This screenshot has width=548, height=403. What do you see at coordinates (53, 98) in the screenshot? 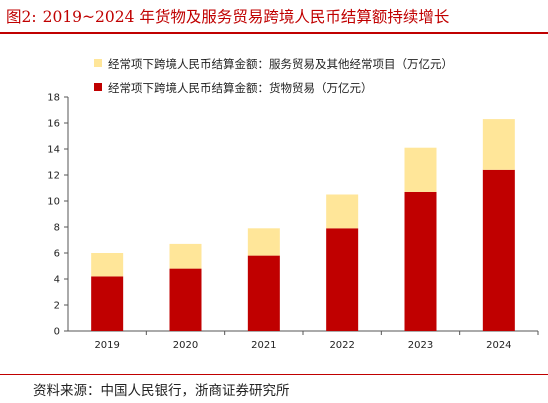
I see `y-tick-label: 18` at bounding box center [53, 98].